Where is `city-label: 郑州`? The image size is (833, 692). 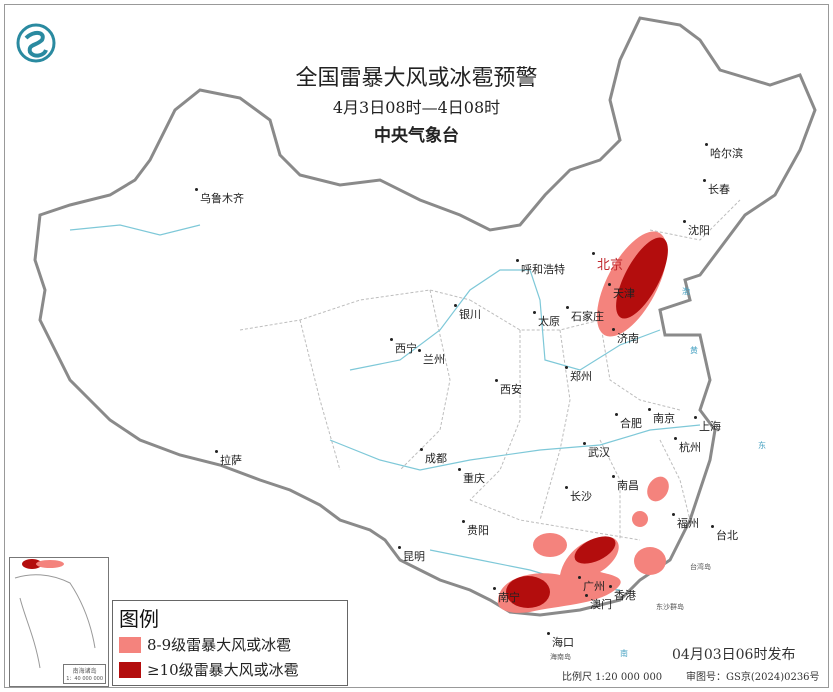 city-label: 郑州 is located at coordinates (578, 374).